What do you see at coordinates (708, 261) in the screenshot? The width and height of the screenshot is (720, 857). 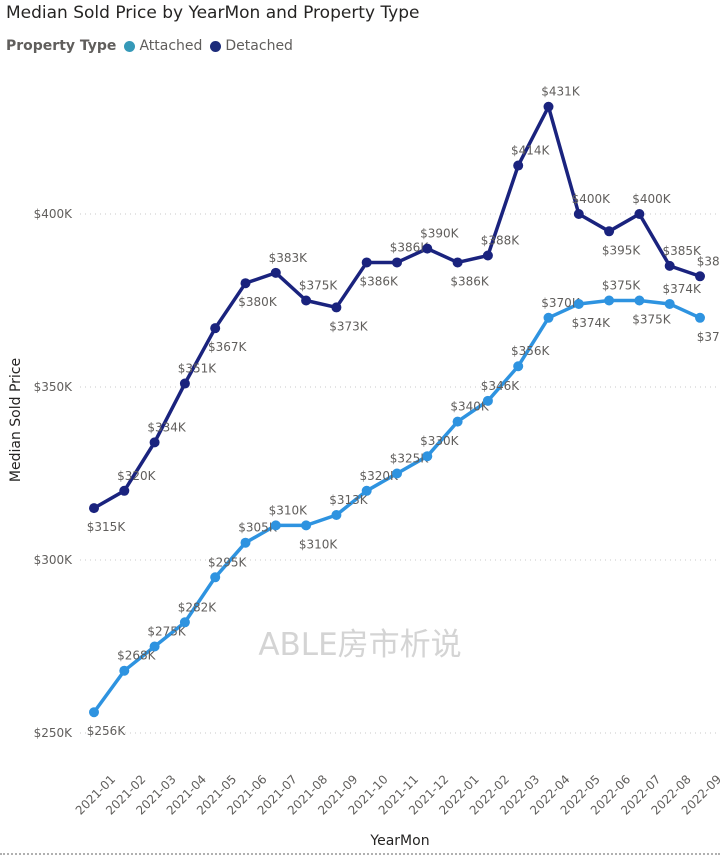 I see `data-label: $382` at bounding box center [708, 261].